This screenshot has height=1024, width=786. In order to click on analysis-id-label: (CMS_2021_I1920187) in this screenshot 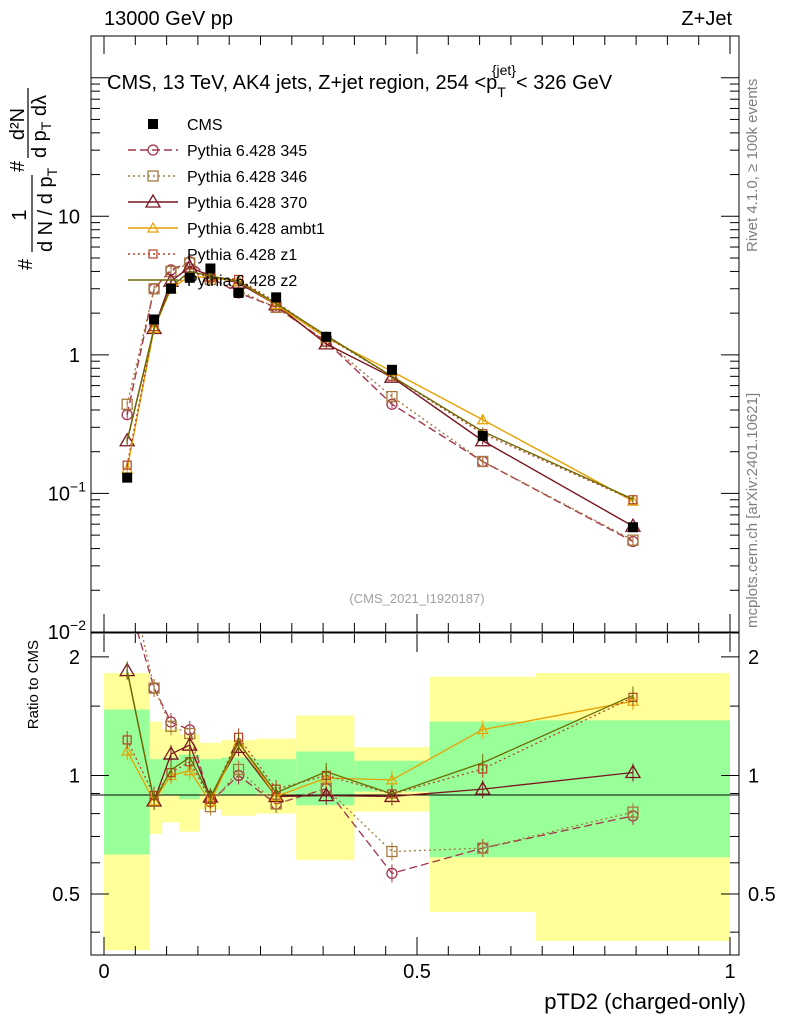, I will do `click(416, 598)`.